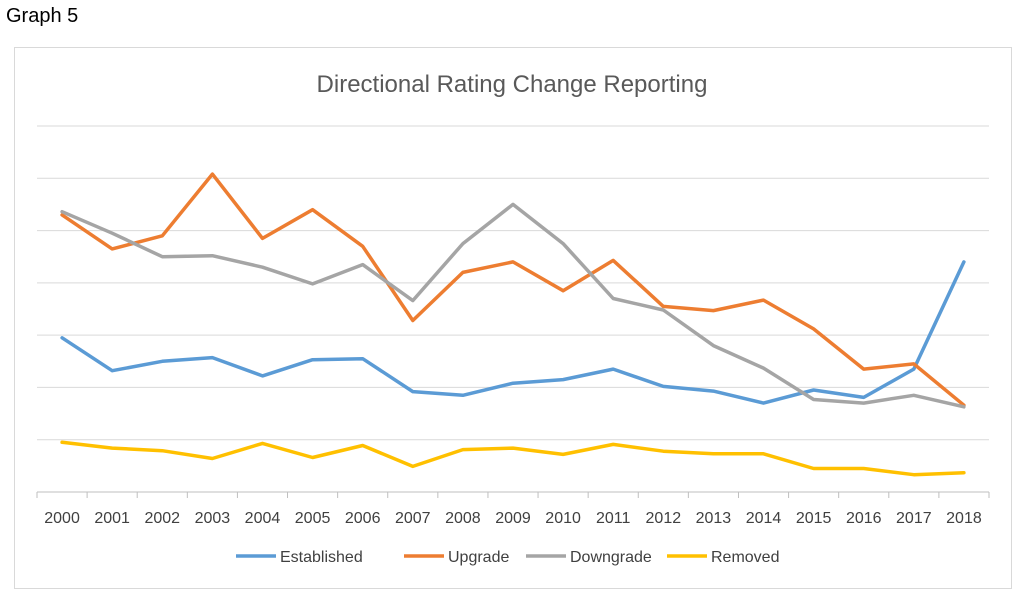 The width and height of the screenshot is (1024, 601). What do you see at coordinates (513, 518) in the screenshot?
I see `x-tick-label: 2009` at bounding box center [513, 518].